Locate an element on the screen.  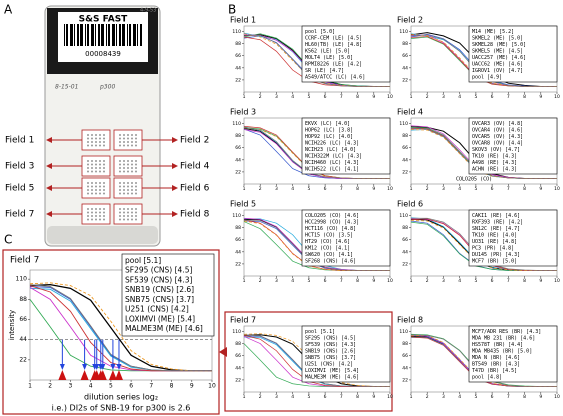
legend-entry: SR (LE) [4.7] is located at coordinates (324, 71).